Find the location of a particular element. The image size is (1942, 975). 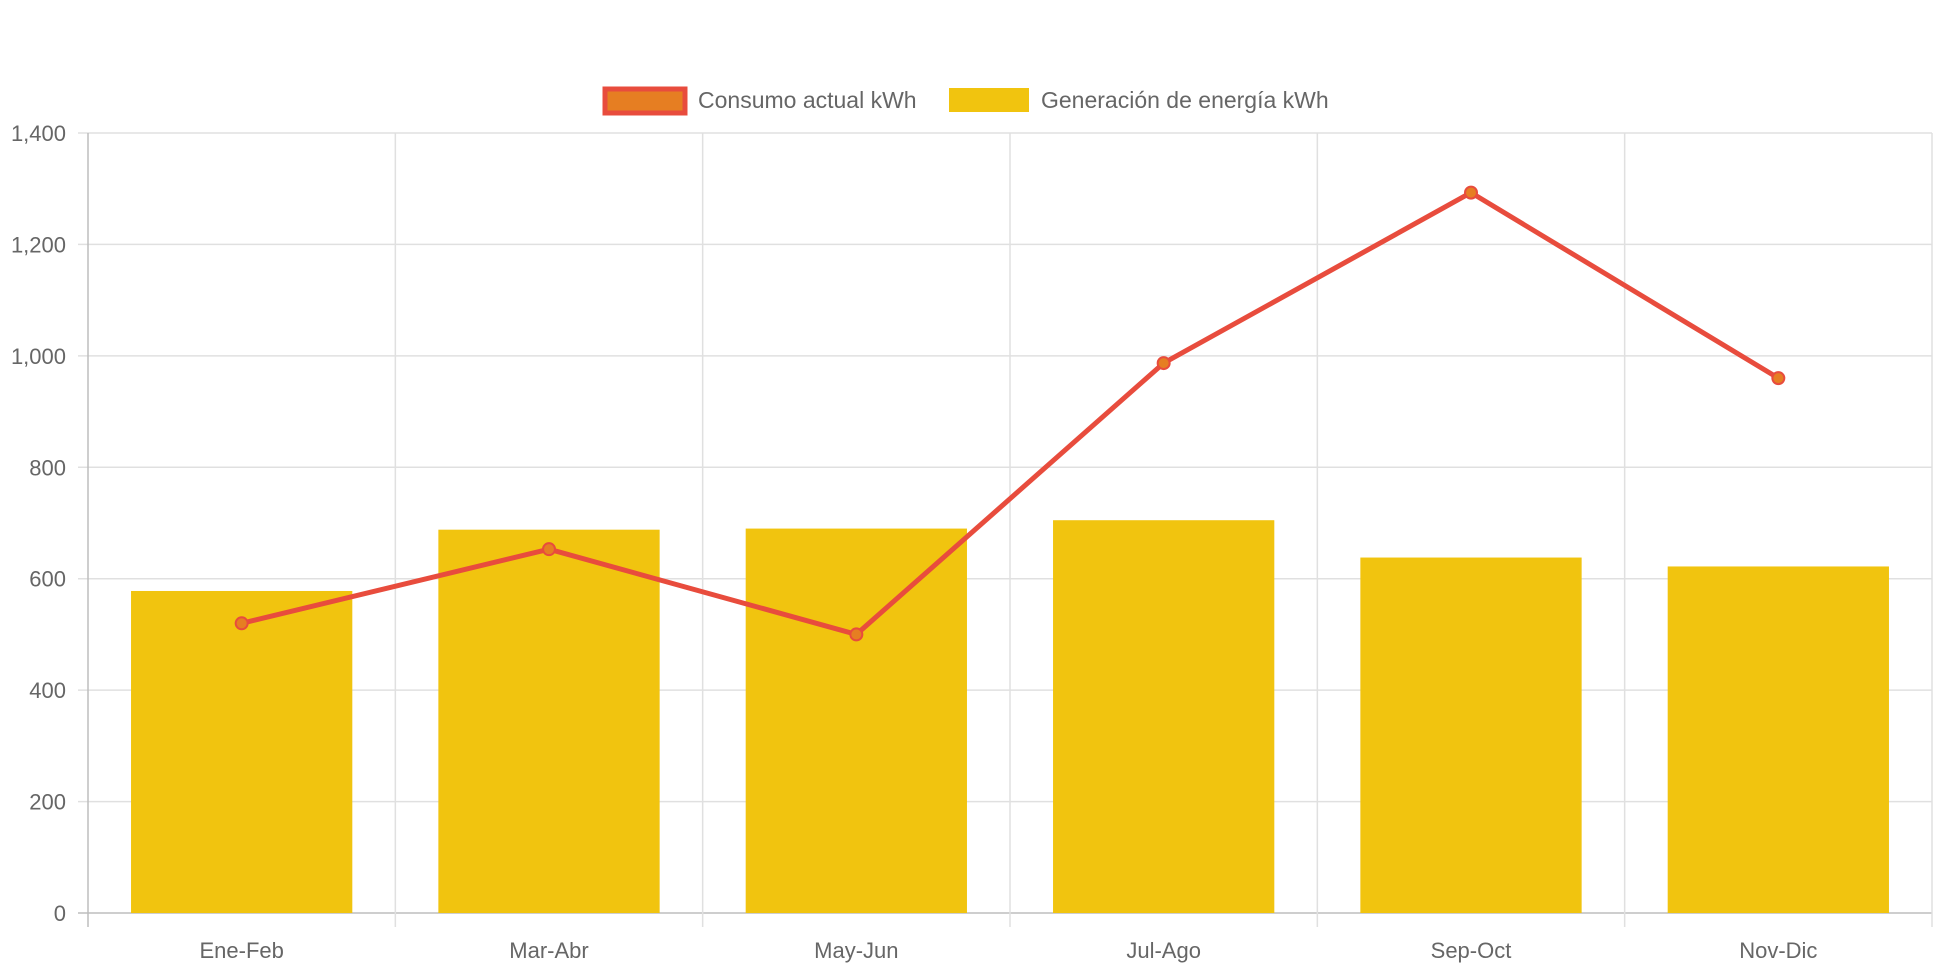

legend-label: Consumo actual kWh is located at coordinates (807, 100).